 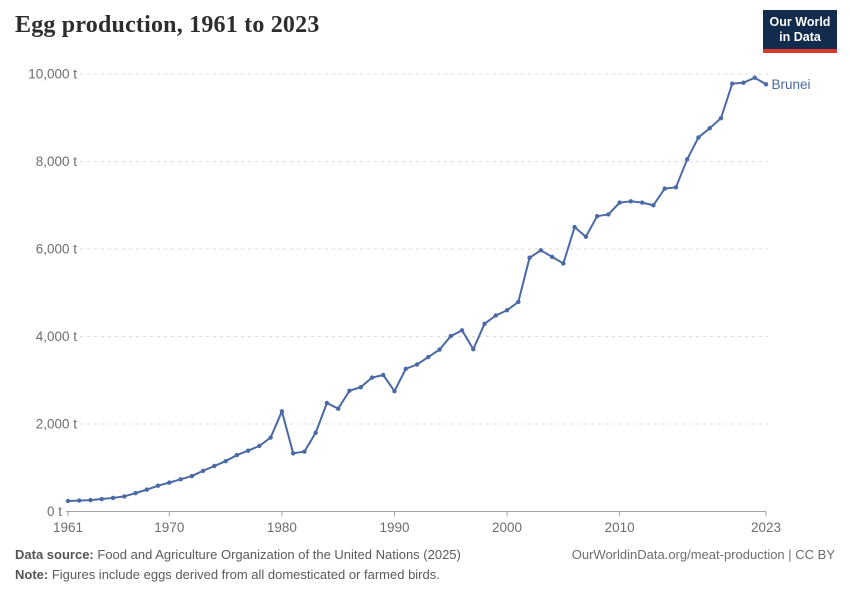 What do you see at coordinates (800, 37) in the screenshot?
I see `logo-line2: in Data` at bounding box center [800, 37].